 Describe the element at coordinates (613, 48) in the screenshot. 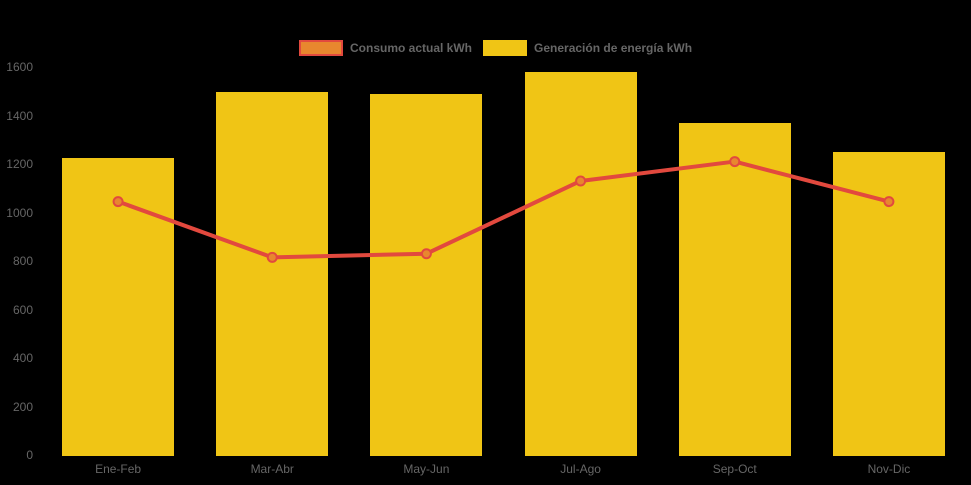

I see `legend-label-generacion: Generación de energía kWh` at that location.